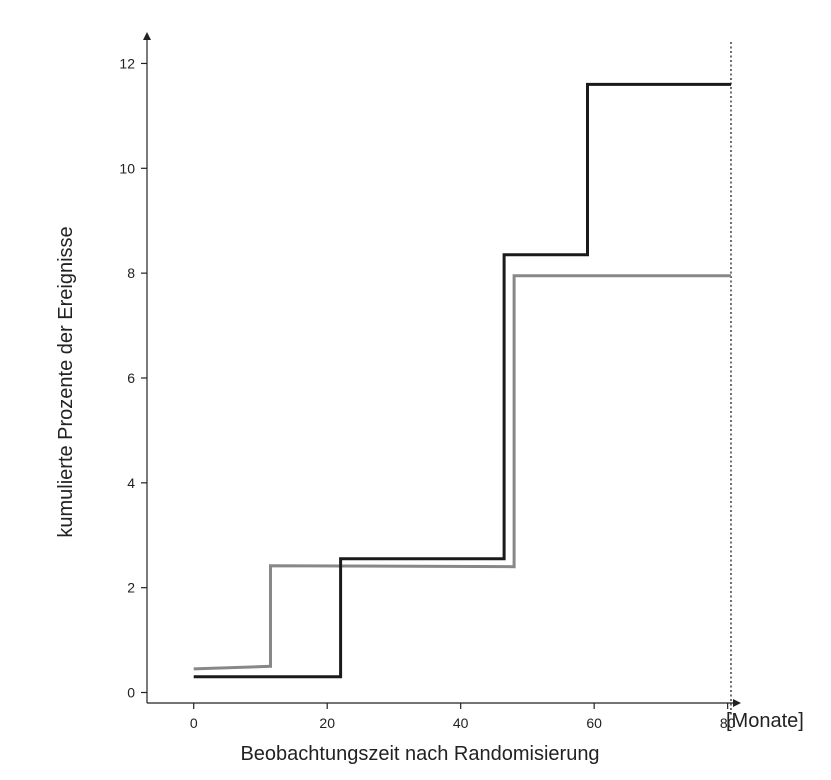 This screenshot has width=831, height=780. I want to click on x-tick-label: 60, so click(594, 723).